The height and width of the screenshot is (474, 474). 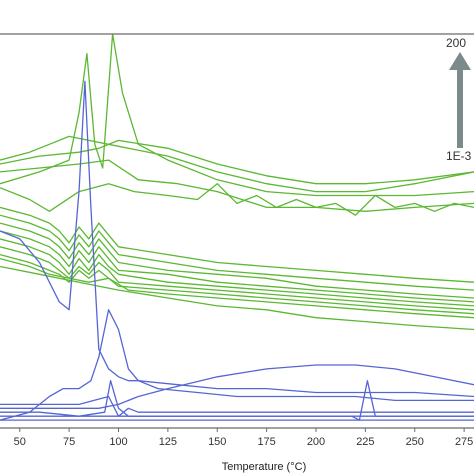 What do you see at coordinates (365, 442) in the screenshot?
I see `x-tick-label-225: 225` at bounding box center [365, 442].